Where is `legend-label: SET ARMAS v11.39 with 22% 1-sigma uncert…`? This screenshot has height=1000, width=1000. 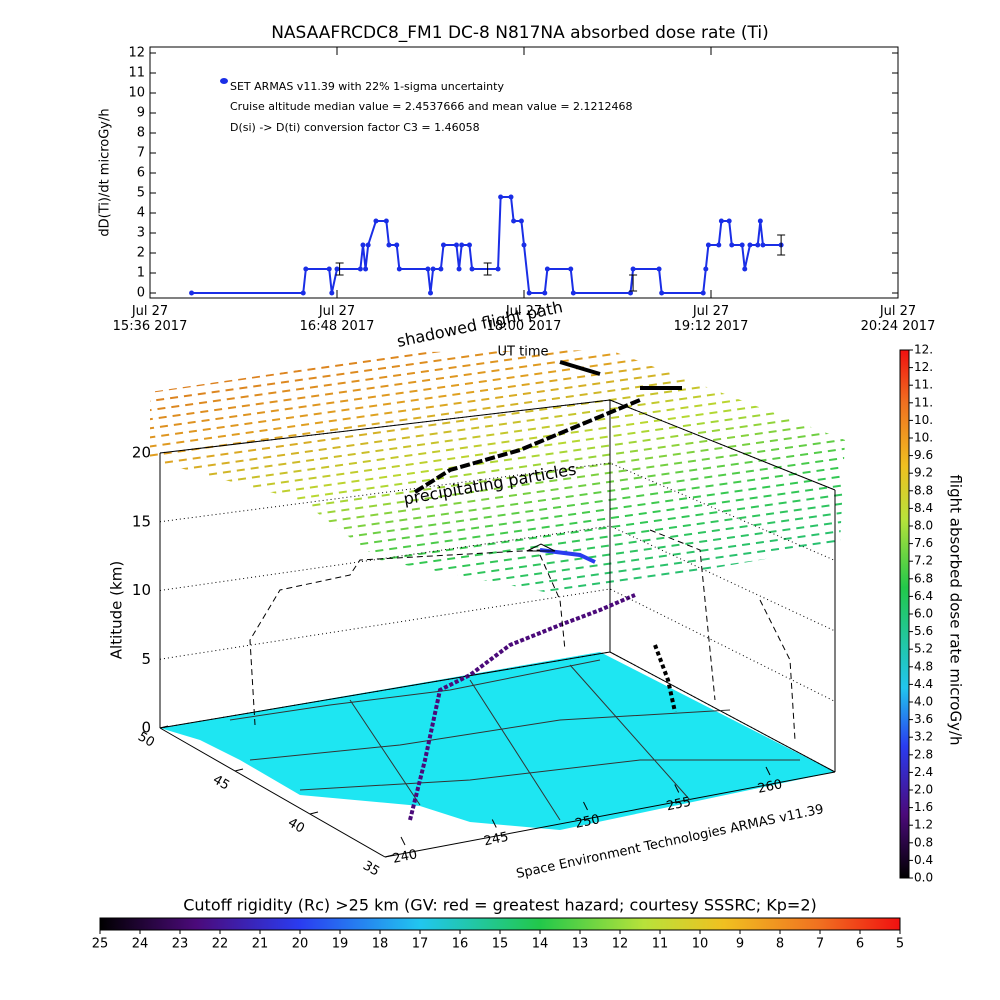 legend-label: SET ARMAS v11.39 with 22% 1-sigma uncert… is located at coordinates (367, 86).